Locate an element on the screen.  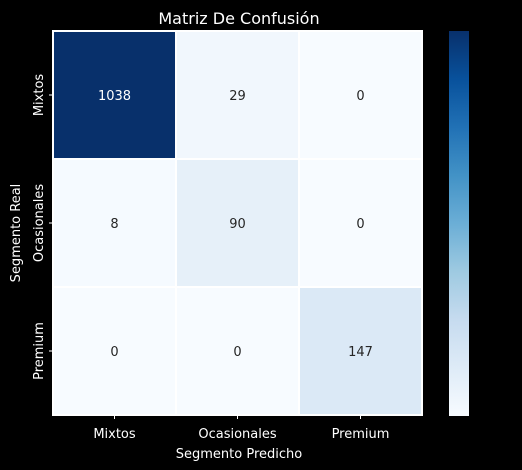
y-axis-label: Segmento Real is located at coordinates (16, 233).